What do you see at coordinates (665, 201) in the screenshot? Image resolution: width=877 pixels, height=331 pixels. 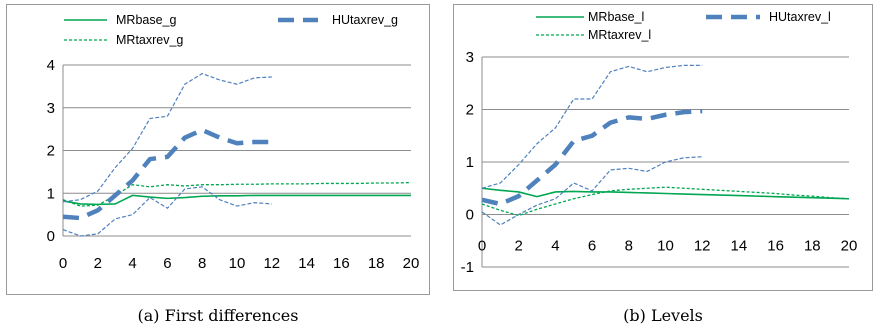 I see `series-line-mrtaxrev-l` at bounding box center [665, 201].